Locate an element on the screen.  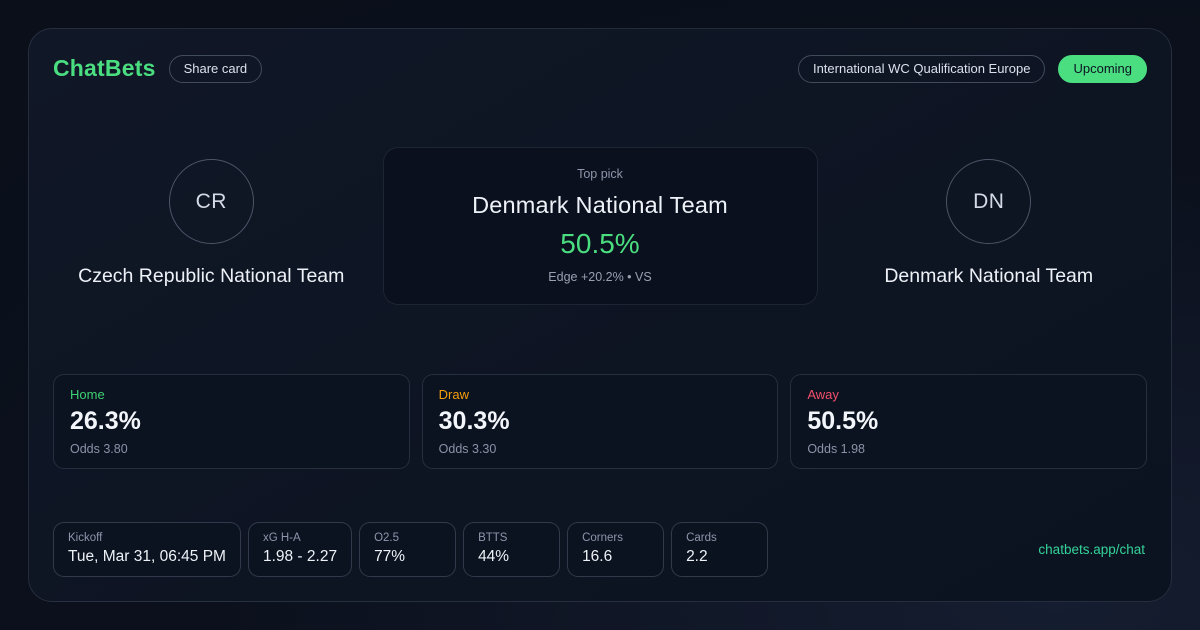
stat-xg-label: xG H-A is located at coordinates (281, 538).